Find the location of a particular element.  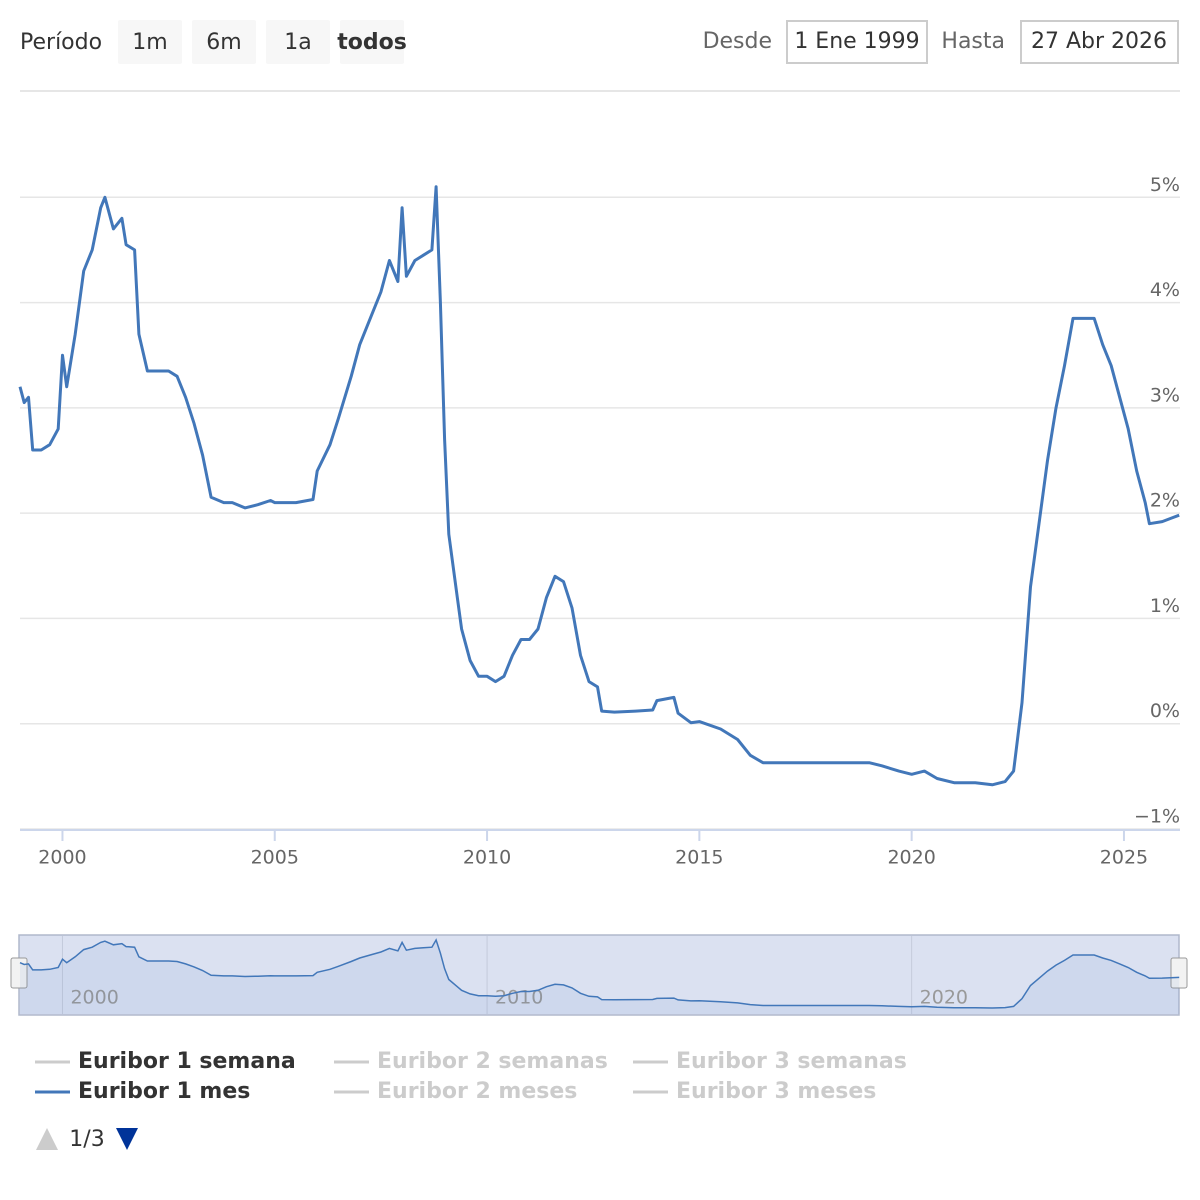

from-value: 1 Ene 1999 is located at coordinates (856, 41).